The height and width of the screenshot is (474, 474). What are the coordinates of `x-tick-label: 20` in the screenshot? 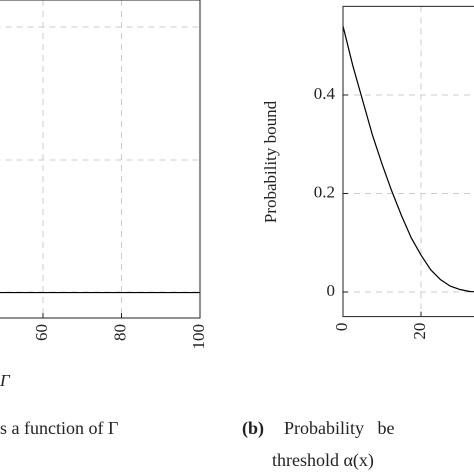 It's located at (419, 331).